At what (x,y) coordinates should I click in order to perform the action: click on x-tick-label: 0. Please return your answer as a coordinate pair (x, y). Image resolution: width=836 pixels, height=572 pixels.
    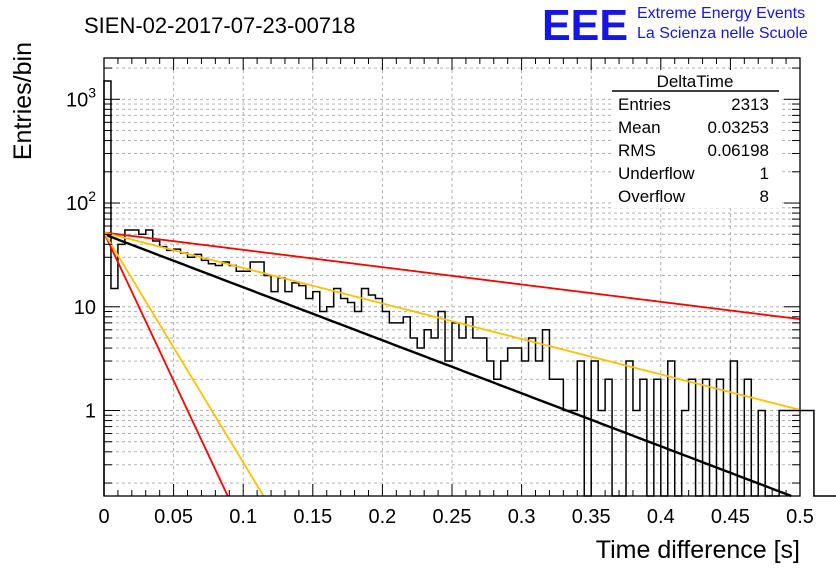
    Looking at the image, I should click on (103, 517).